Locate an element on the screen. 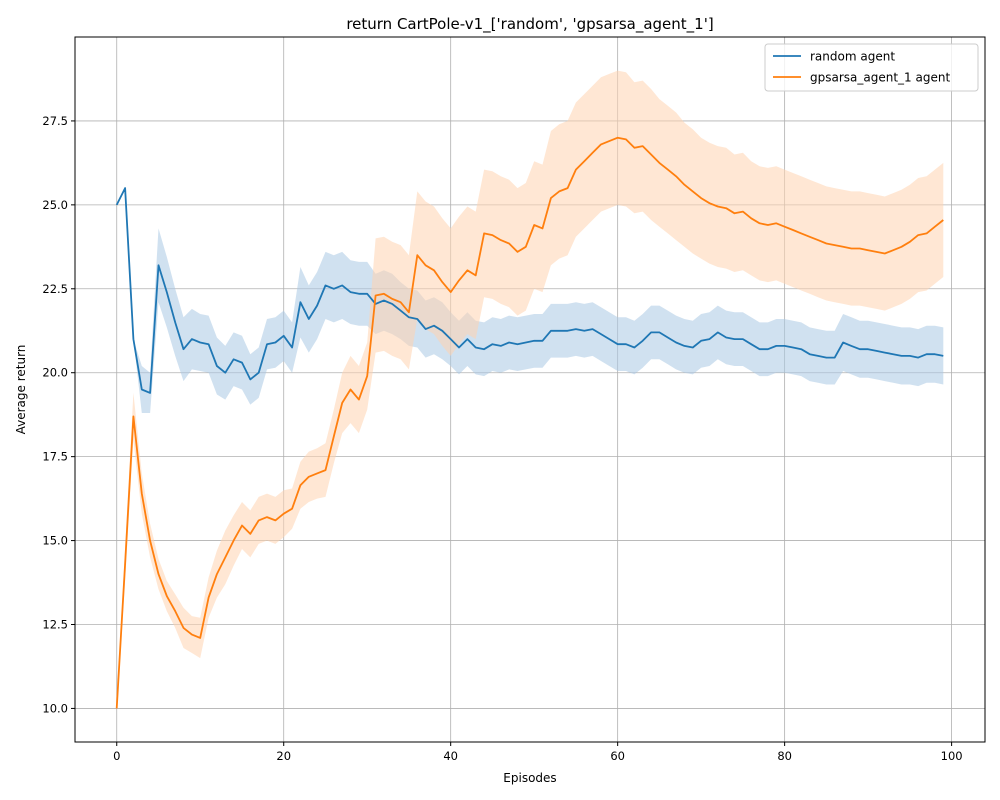 The image size is (1000, 800). y-tick-label: 12.5 is located at coordinates (55, 625).